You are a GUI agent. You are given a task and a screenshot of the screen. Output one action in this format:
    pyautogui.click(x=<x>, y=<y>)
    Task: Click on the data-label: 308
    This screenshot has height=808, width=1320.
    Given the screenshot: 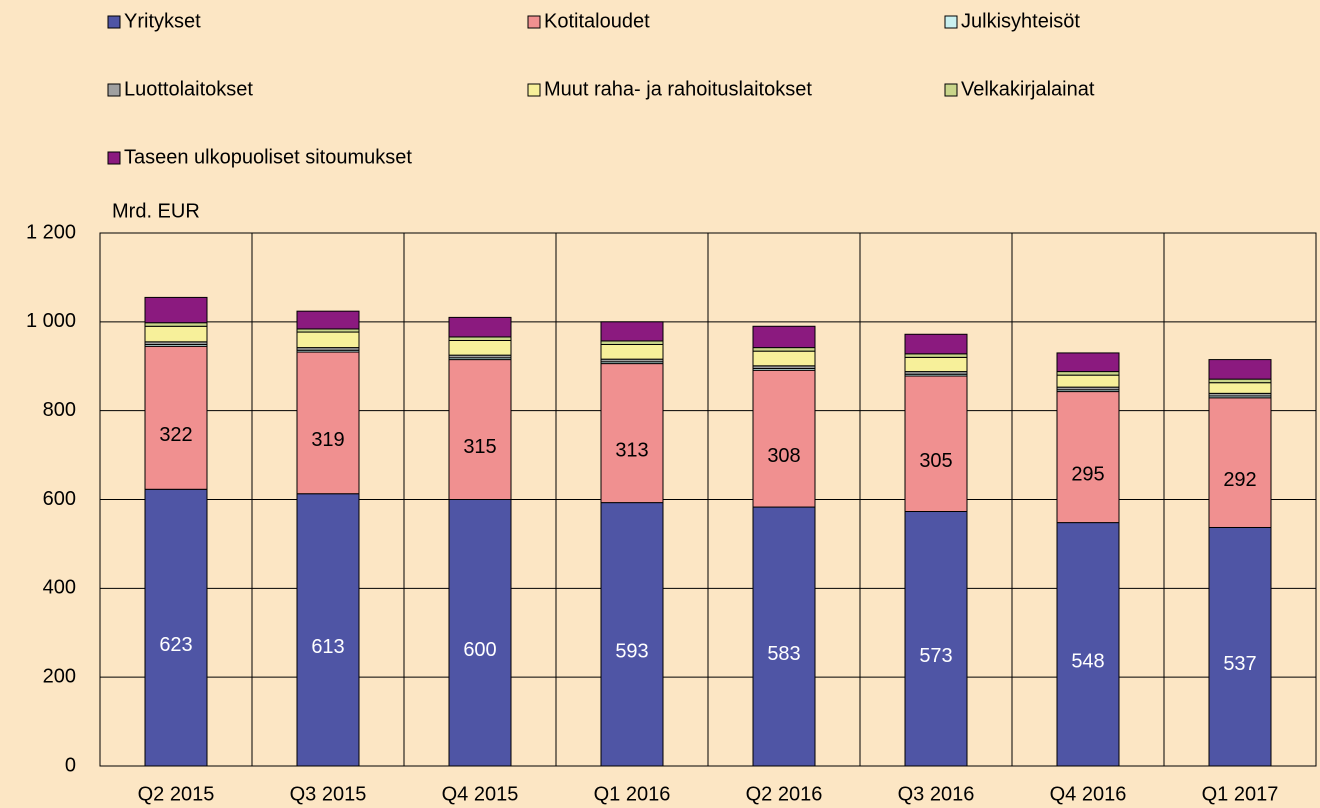 What is the action you would take?
    pyautogui.click(x=783, y=456)
    